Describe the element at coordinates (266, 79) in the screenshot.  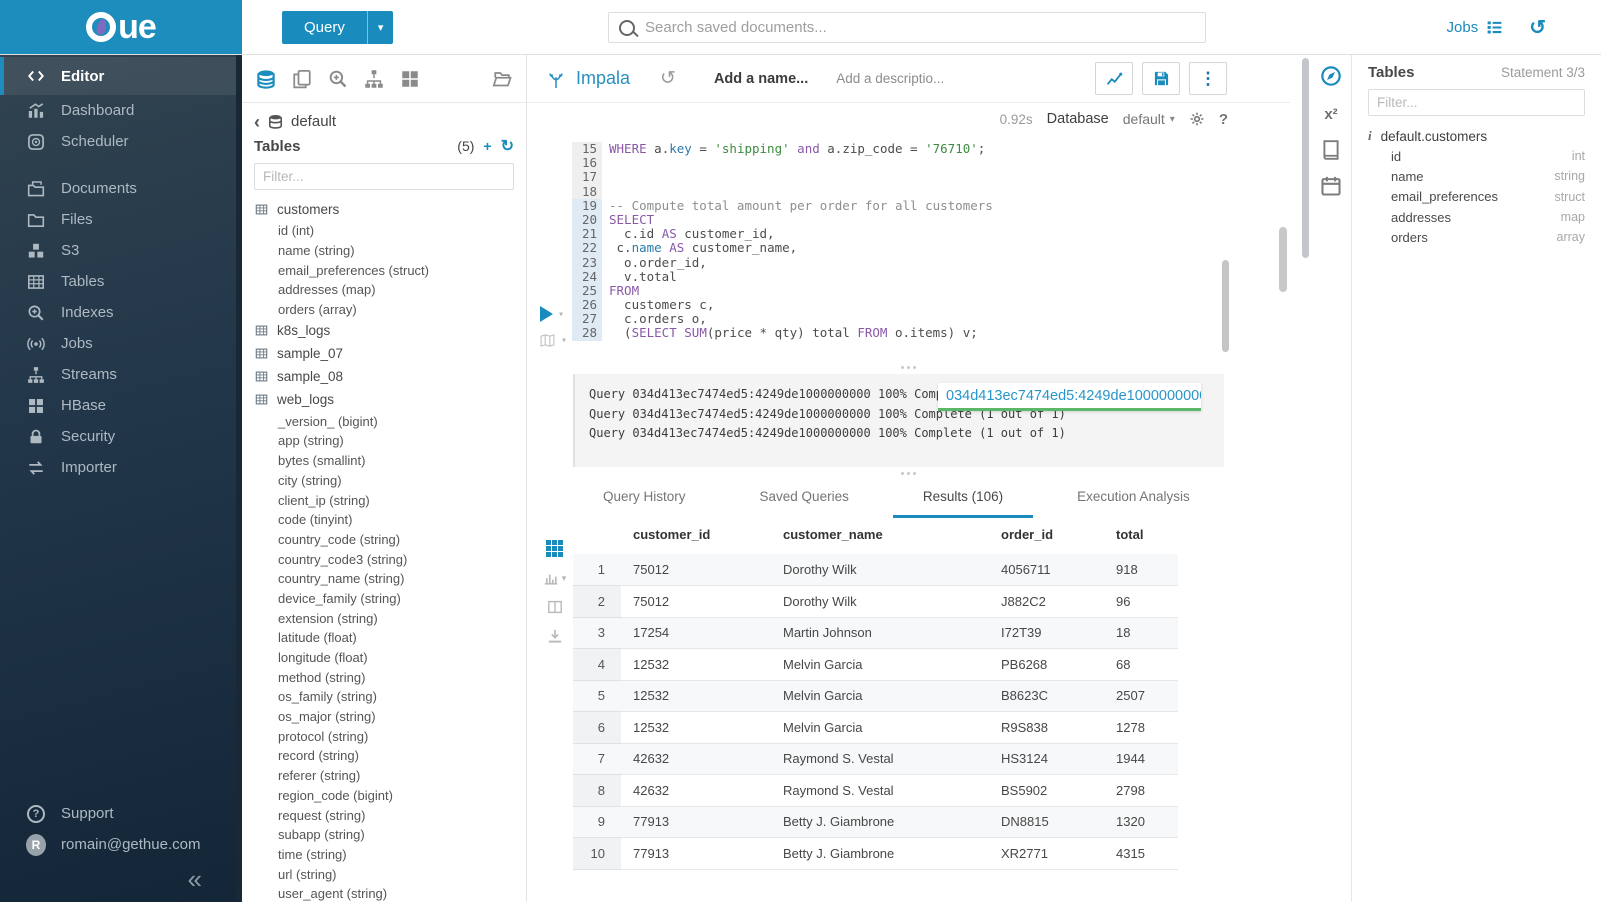
I see `databases-icon` at that location.